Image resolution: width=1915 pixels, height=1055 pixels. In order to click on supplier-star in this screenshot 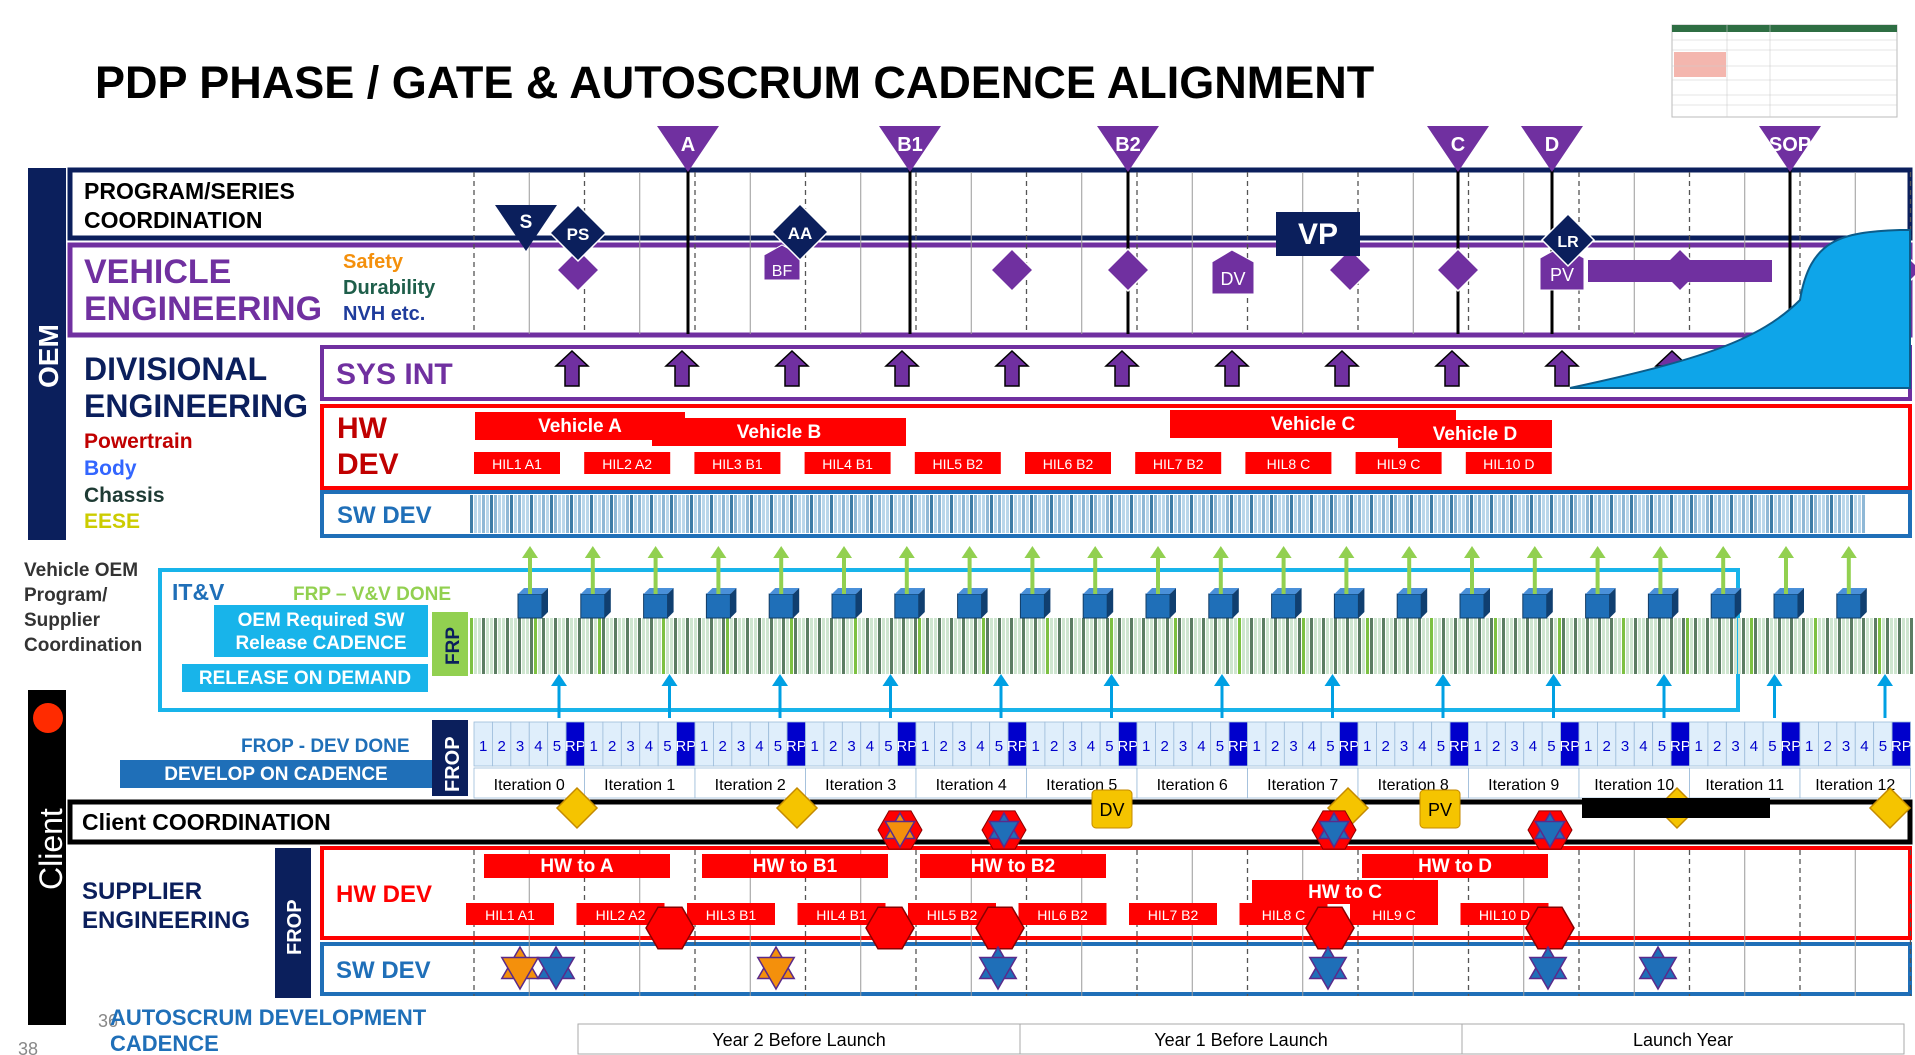, I will do `click(998, 973)`.